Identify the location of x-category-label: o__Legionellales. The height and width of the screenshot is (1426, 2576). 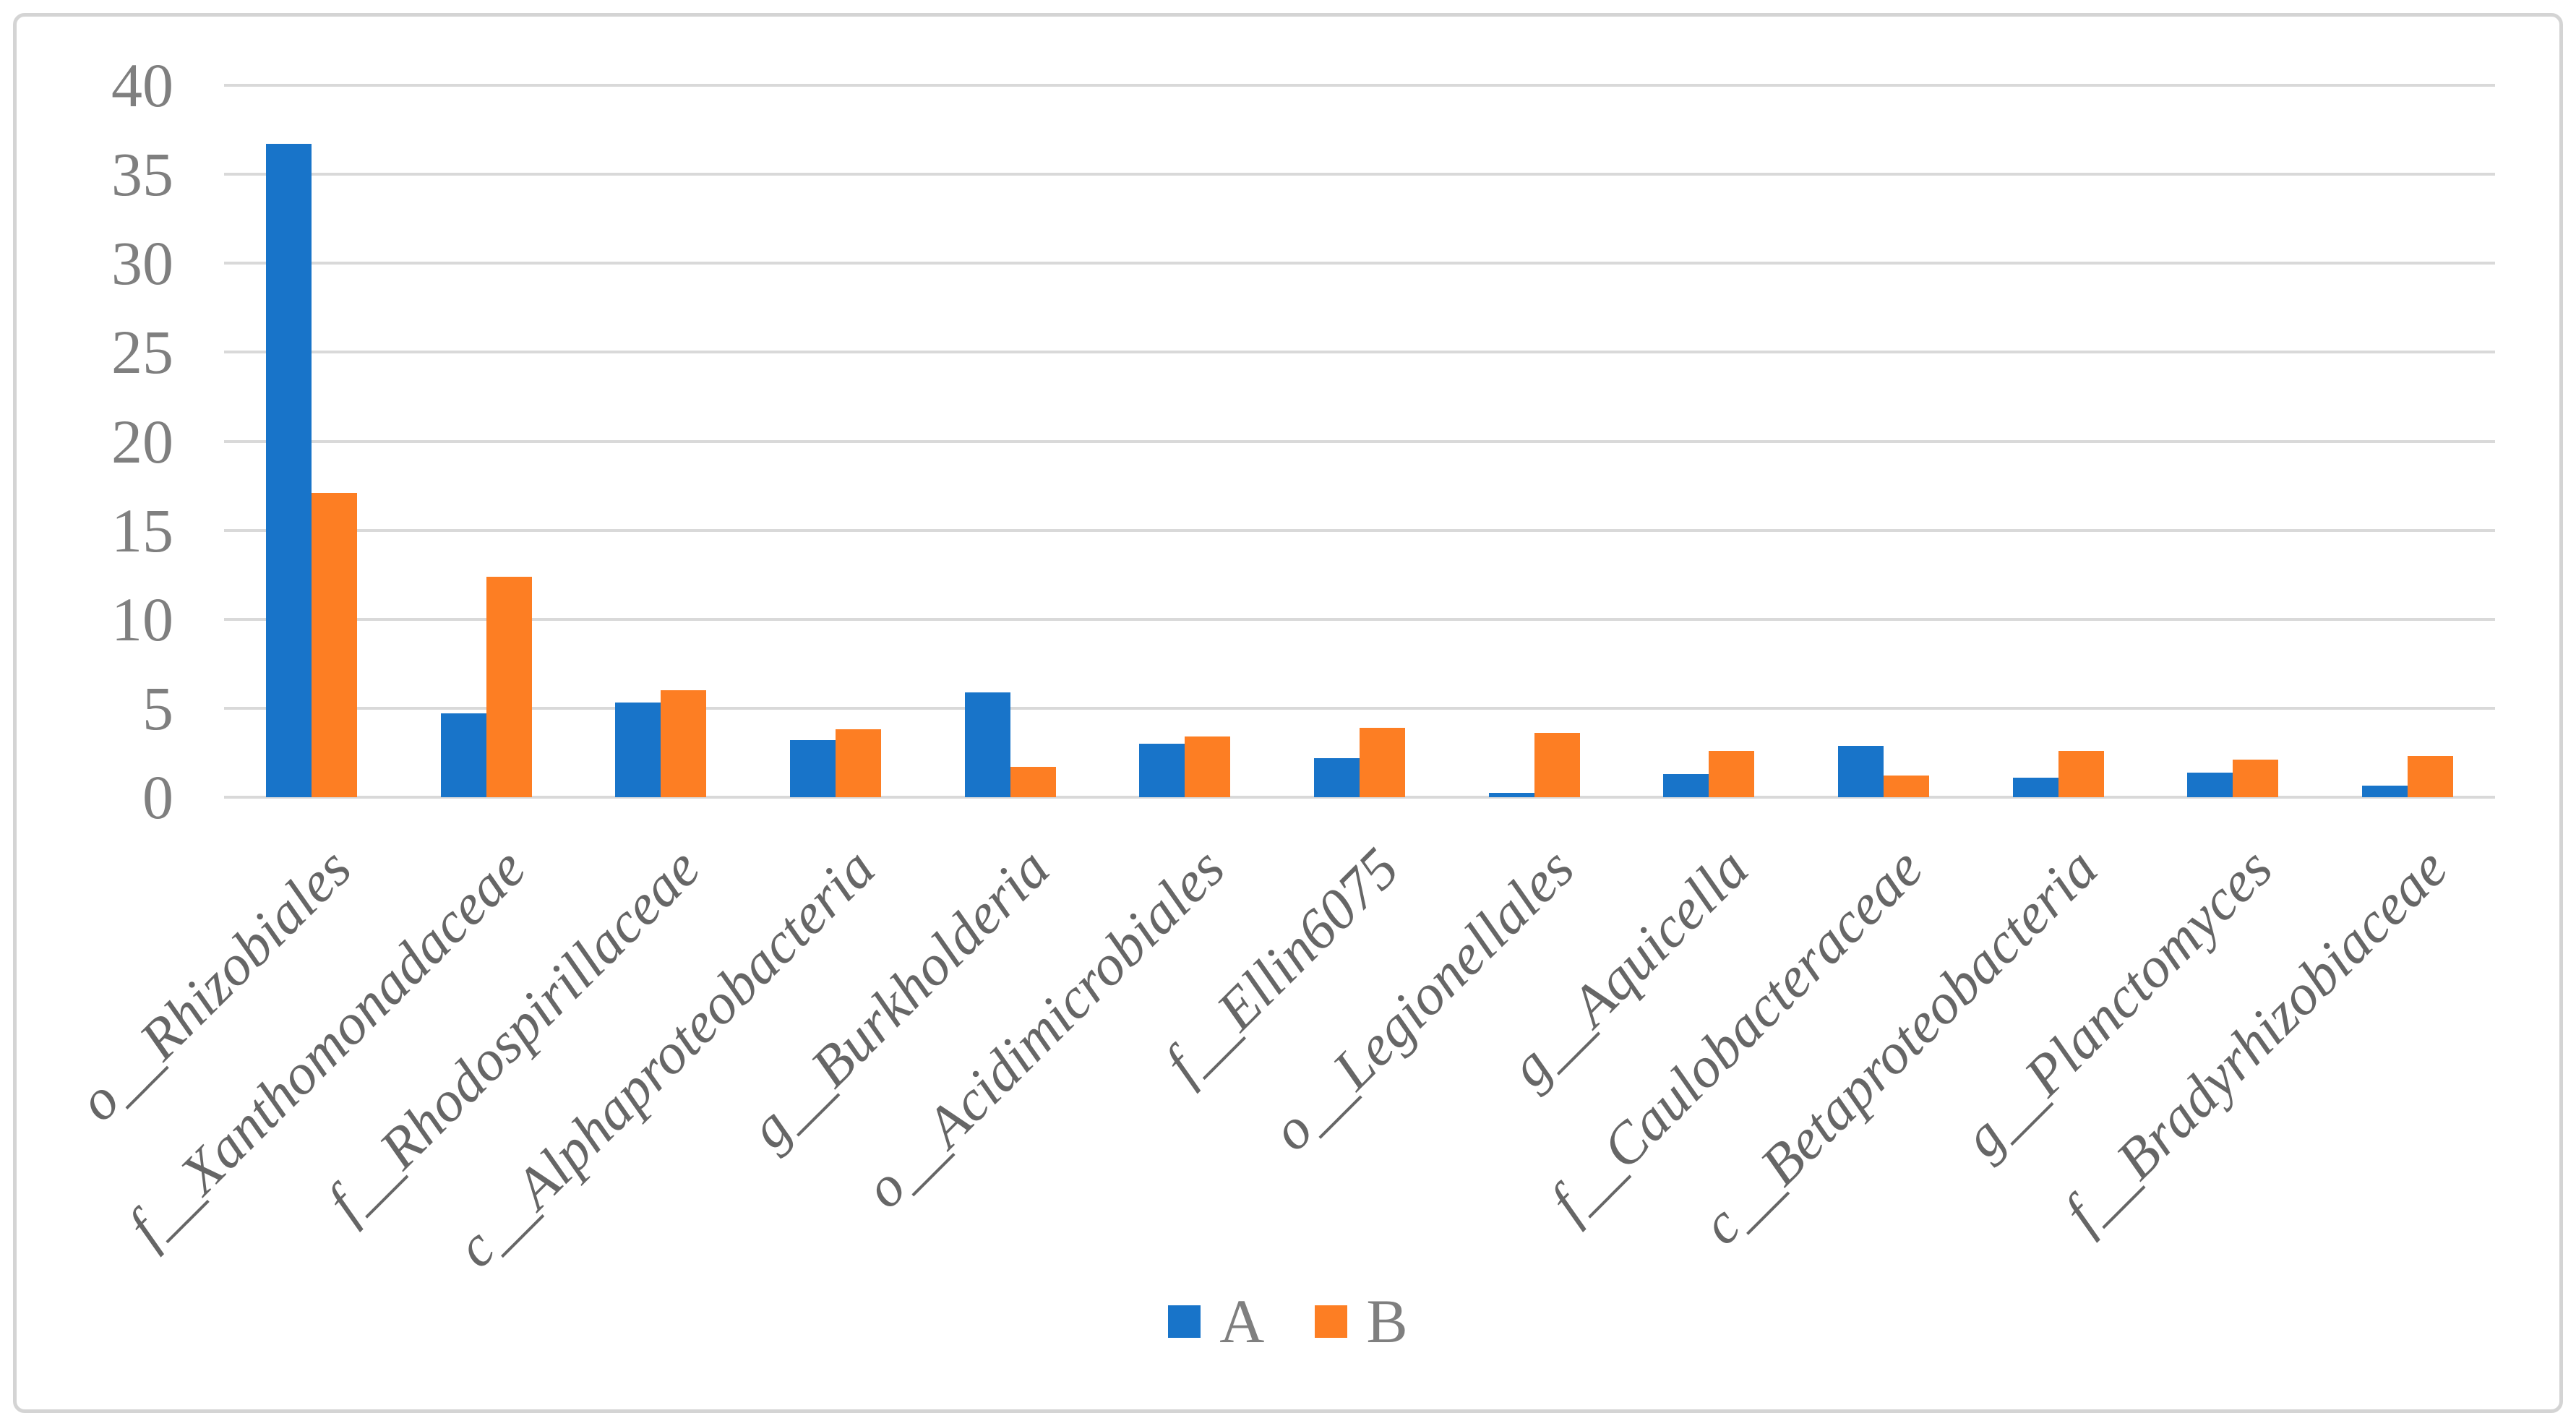
(1423, 1000).